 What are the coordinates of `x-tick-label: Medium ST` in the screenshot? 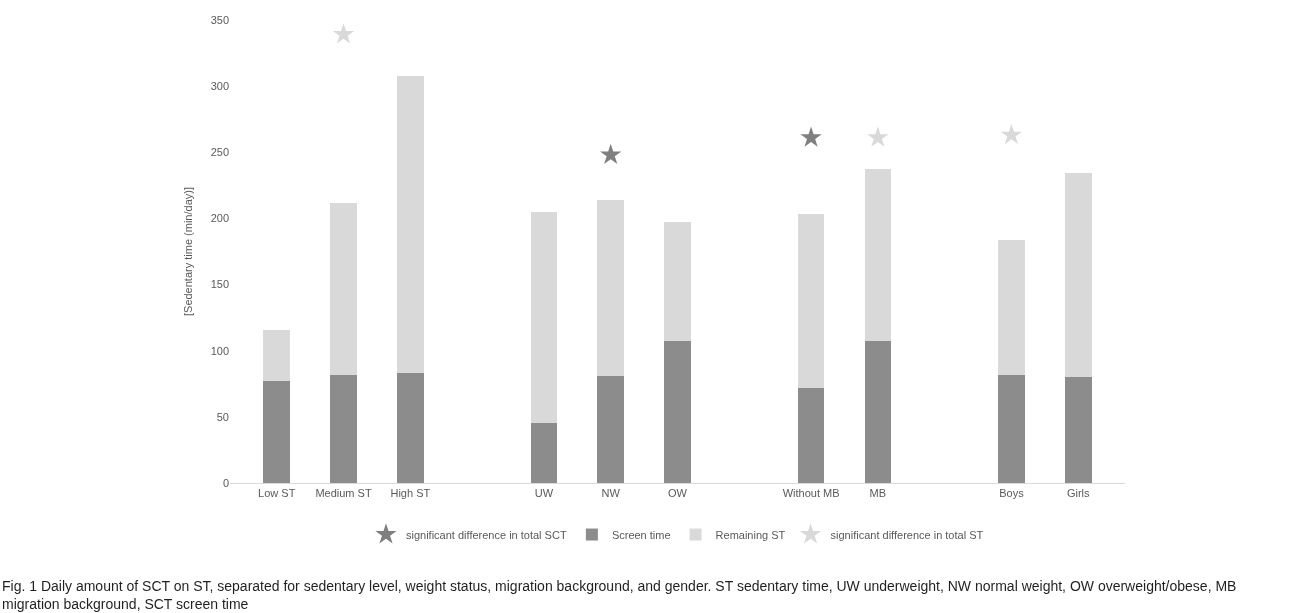 It's located at (343, 493).